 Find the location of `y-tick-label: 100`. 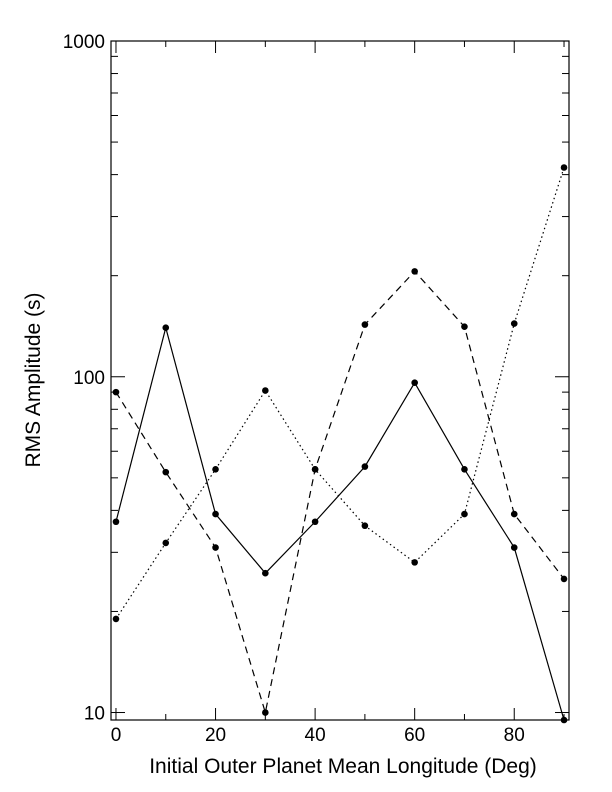

y-tick-label: 100 is located at coordinates (89, 378).